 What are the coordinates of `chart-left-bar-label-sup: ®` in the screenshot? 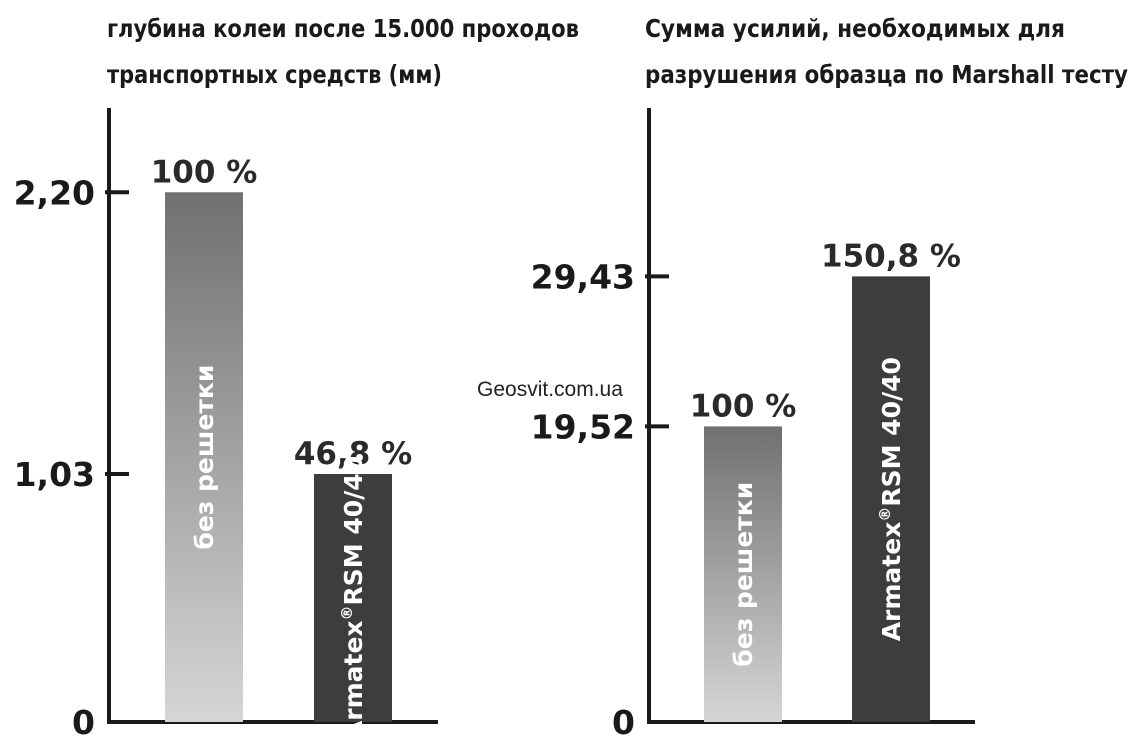 It's located at (347, 612).